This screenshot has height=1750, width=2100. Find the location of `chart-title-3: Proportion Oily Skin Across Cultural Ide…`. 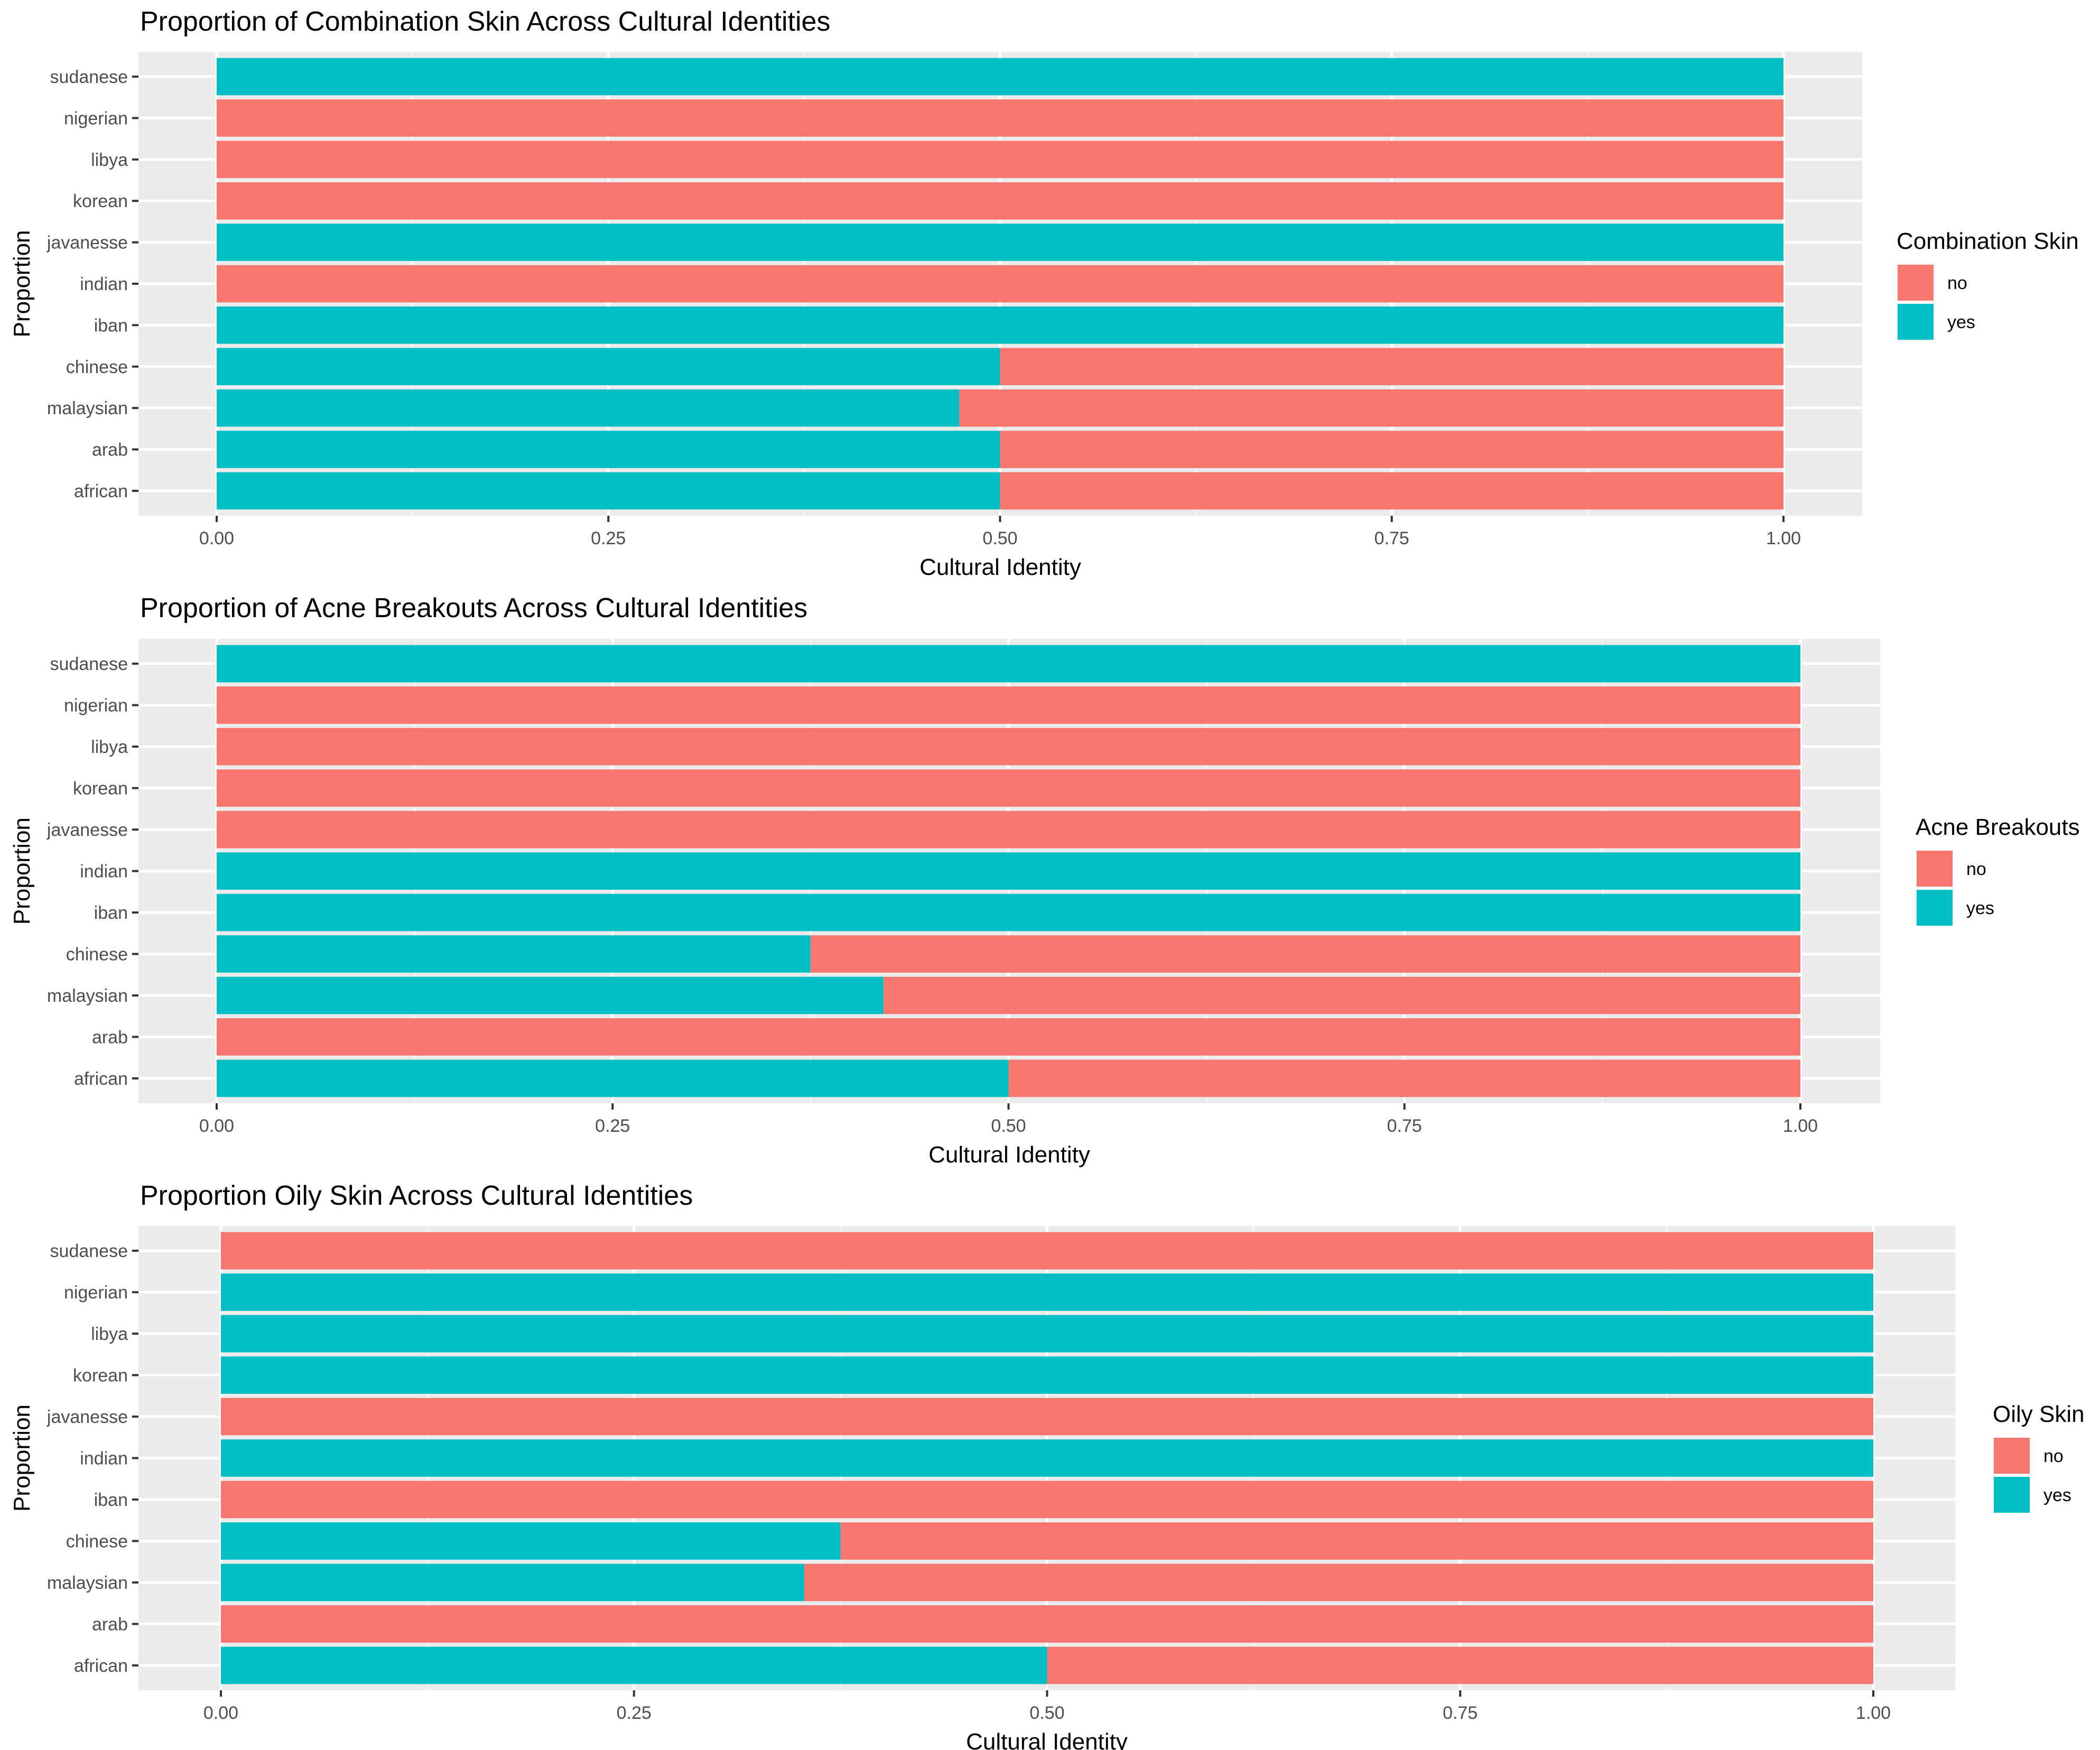

chart-title-3: Proportion Oily Skin Across Cultural Ide… is located at coordinates (416, 1195).